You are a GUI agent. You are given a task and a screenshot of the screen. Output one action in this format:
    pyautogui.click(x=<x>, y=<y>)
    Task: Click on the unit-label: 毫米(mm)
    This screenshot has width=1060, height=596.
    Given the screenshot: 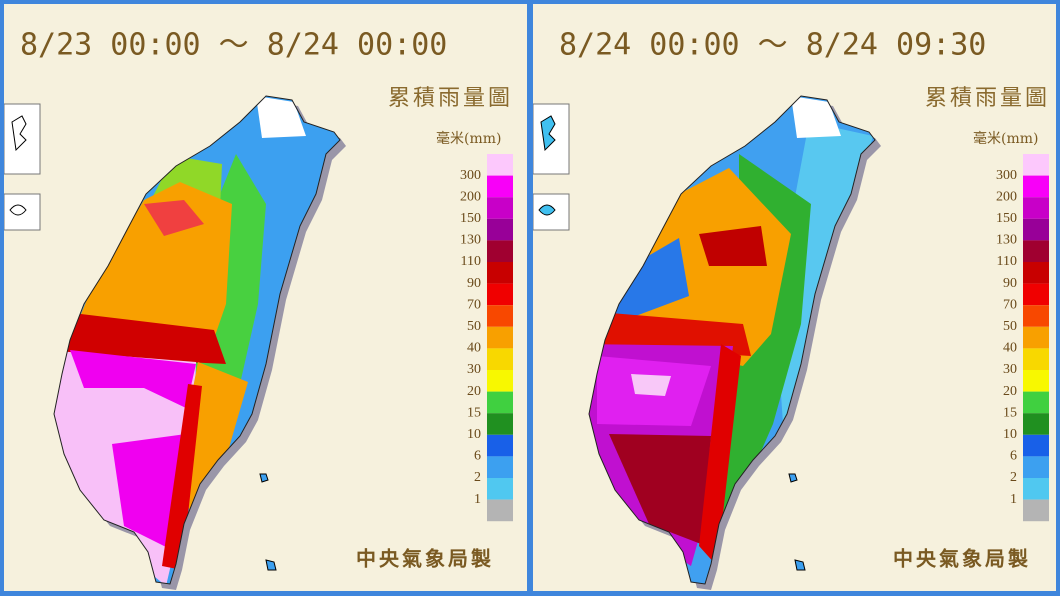 What is the action you would take?
    pyautogui.click(x=468, y=138)
    